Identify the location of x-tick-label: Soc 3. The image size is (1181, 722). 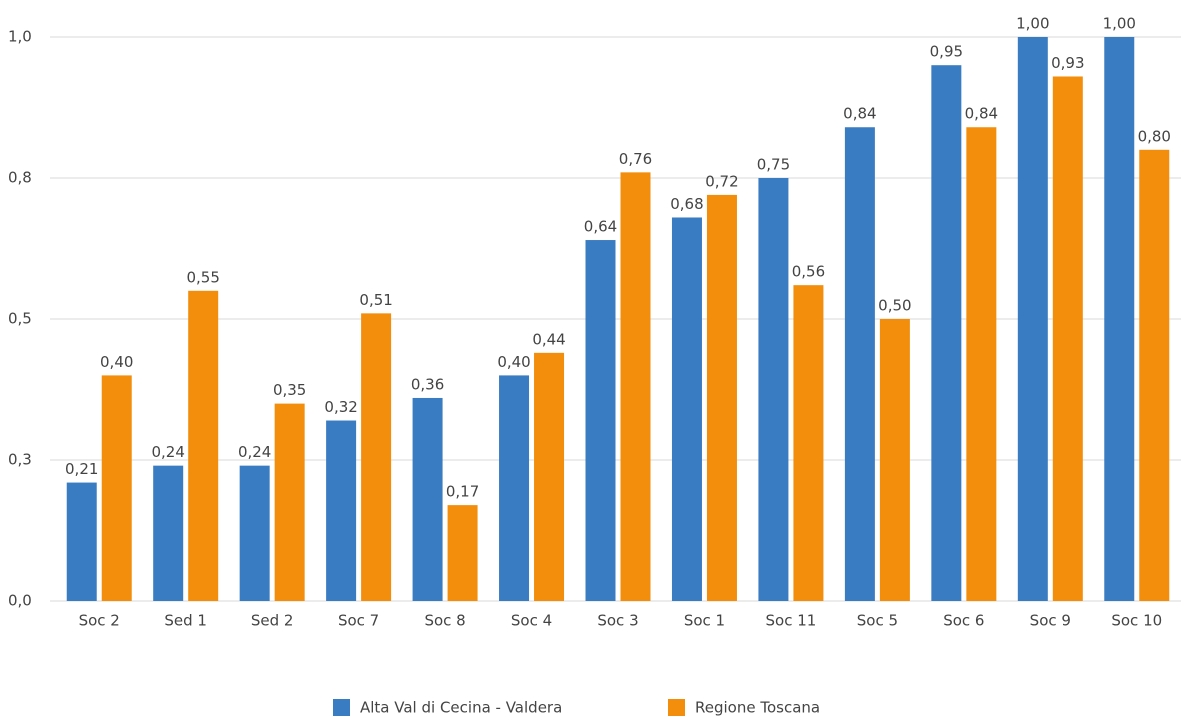
(617, 621).